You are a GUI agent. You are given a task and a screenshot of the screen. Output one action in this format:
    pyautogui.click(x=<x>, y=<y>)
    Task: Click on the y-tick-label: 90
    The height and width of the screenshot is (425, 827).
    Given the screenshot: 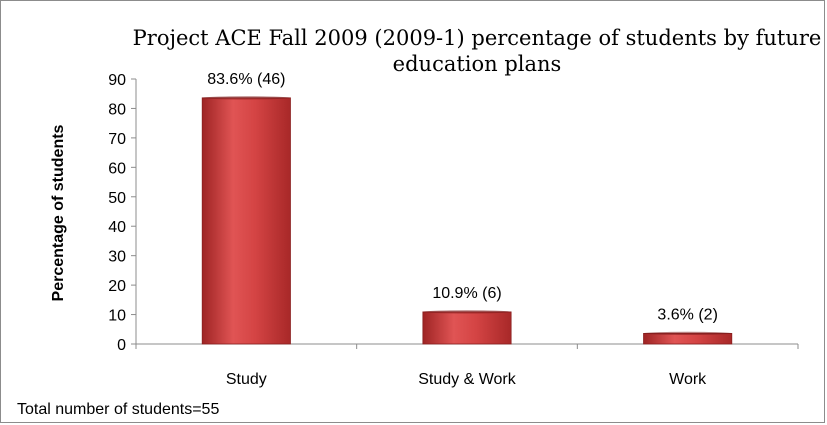 What is the action you would take?
    pyautogui.click(x=117, y=80)
    